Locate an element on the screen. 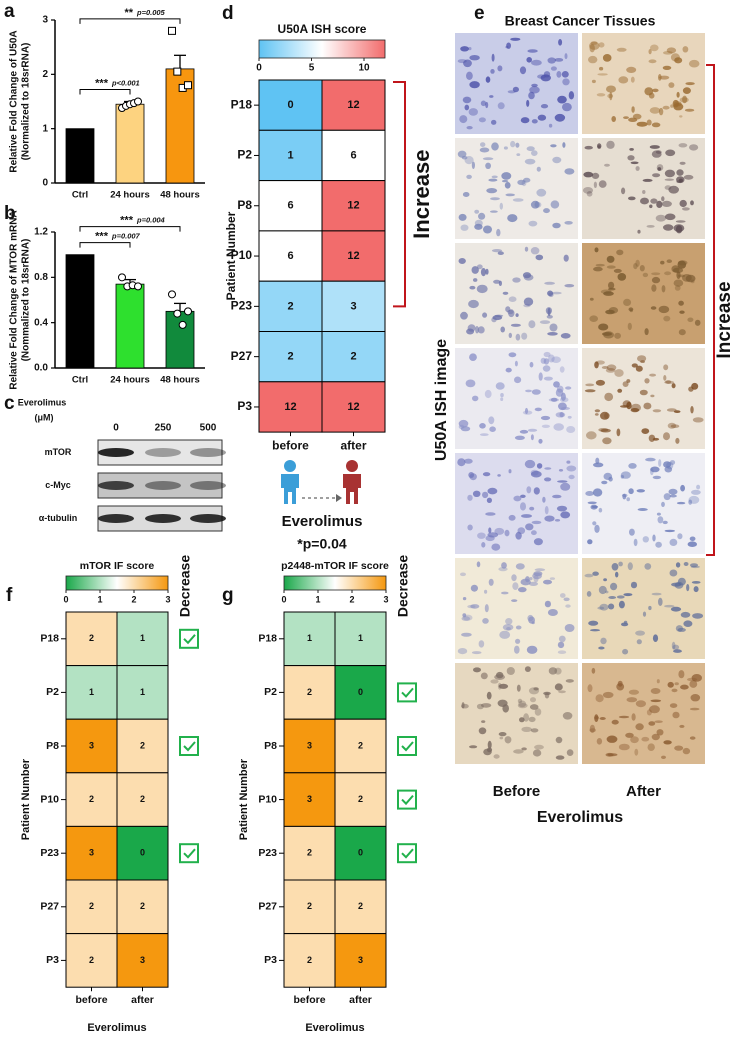  check-box is located at coordinates (407, 799).